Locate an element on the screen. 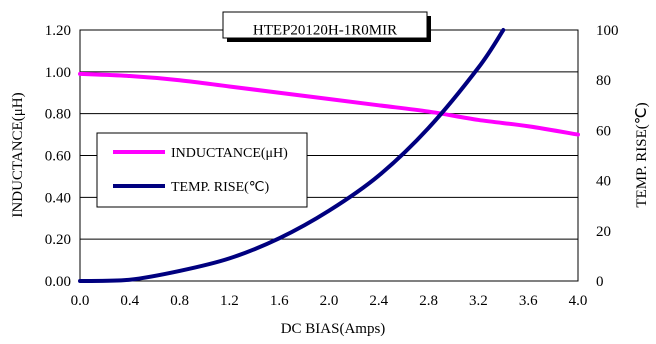 This screenshot has height=344, width=656. y-tick-label: 0.80 is located at coordinates (58, 115).